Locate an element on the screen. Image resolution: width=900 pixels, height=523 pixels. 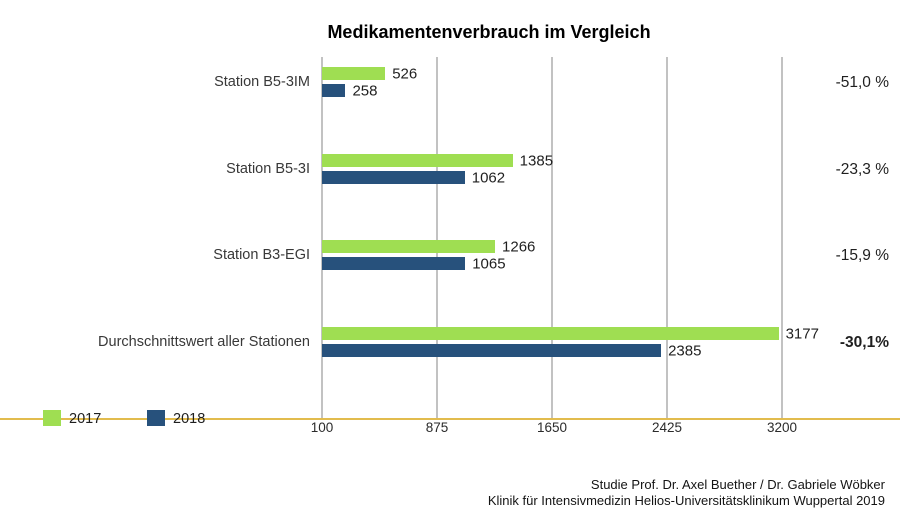
legend-label-2018: 2018 is located at coordinates (189, 419).